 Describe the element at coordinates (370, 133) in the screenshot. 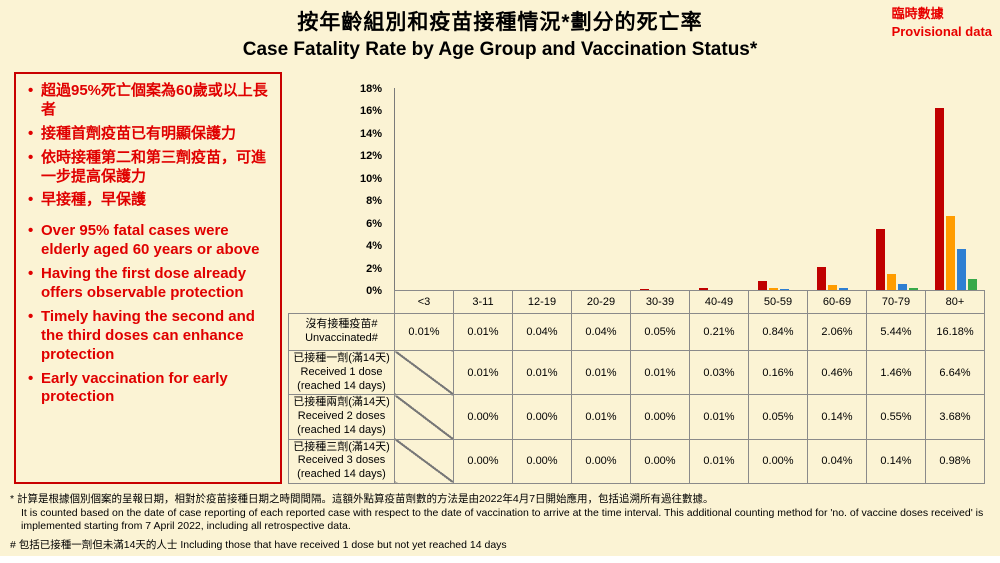

I see `y-axis-label: 14%` at that location.